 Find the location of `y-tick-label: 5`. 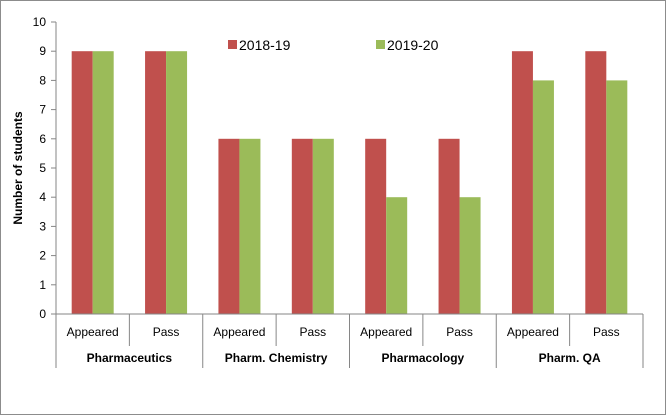

y-tick-label: 5 is located at coordinates (42, 168).